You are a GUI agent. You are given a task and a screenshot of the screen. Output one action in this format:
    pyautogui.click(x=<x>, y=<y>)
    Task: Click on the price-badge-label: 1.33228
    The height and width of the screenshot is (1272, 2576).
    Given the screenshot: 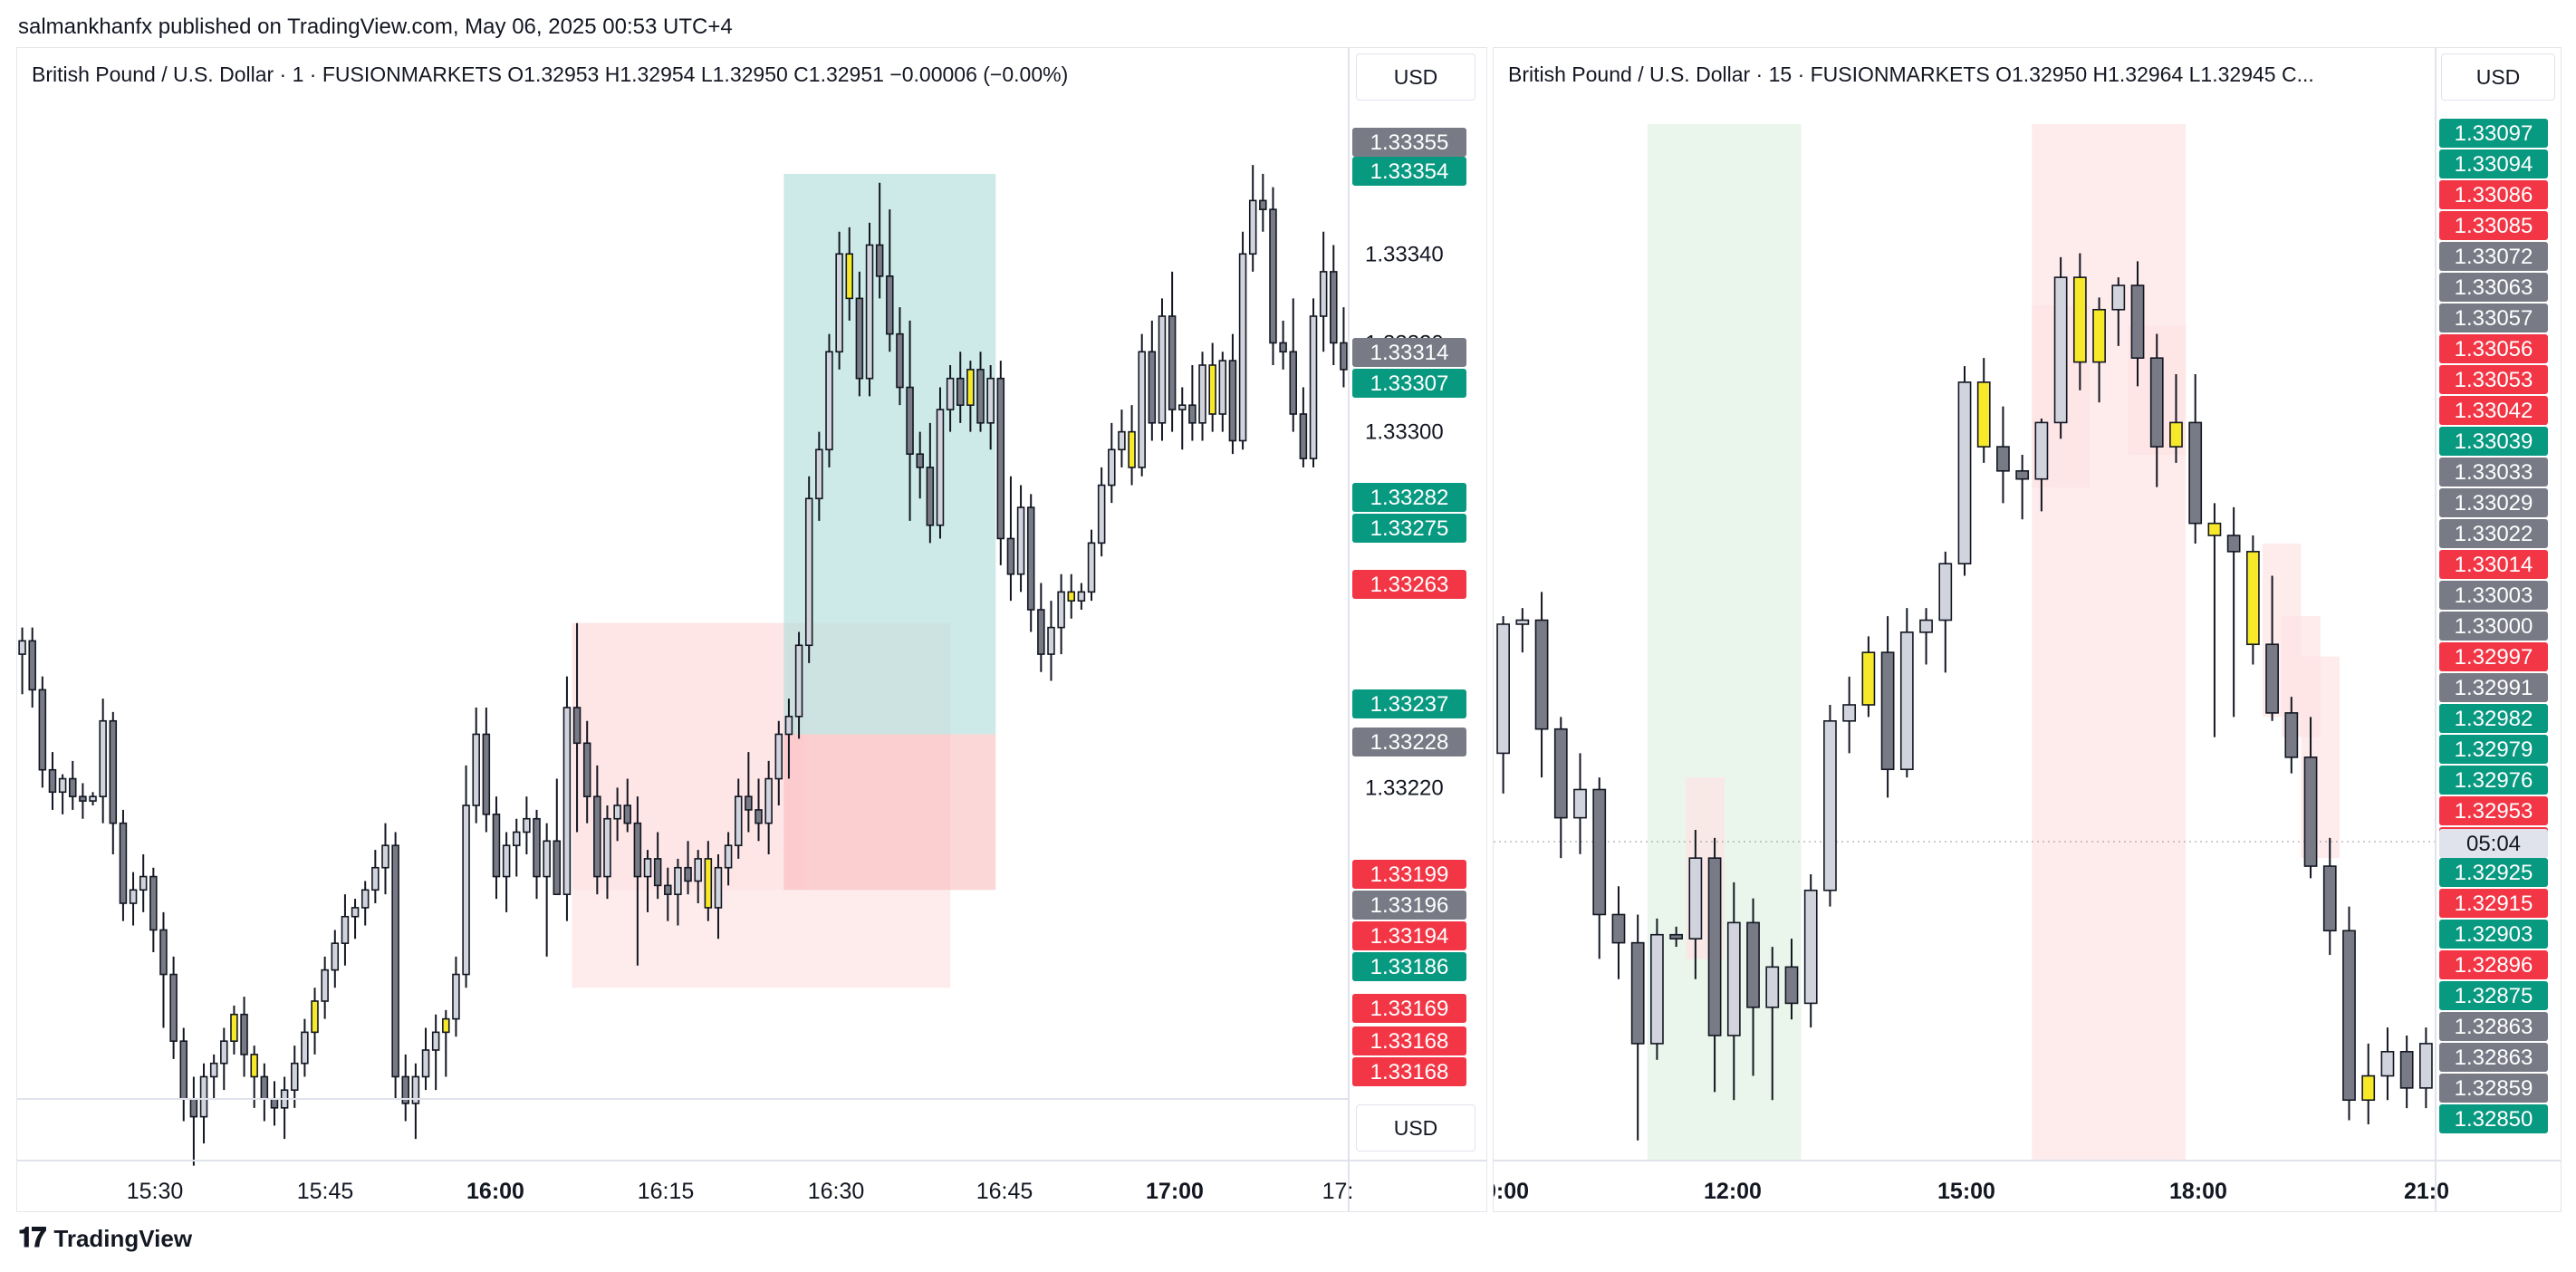 What is the action you would take?
    pyautogui.click(x=1409, y=743)
    